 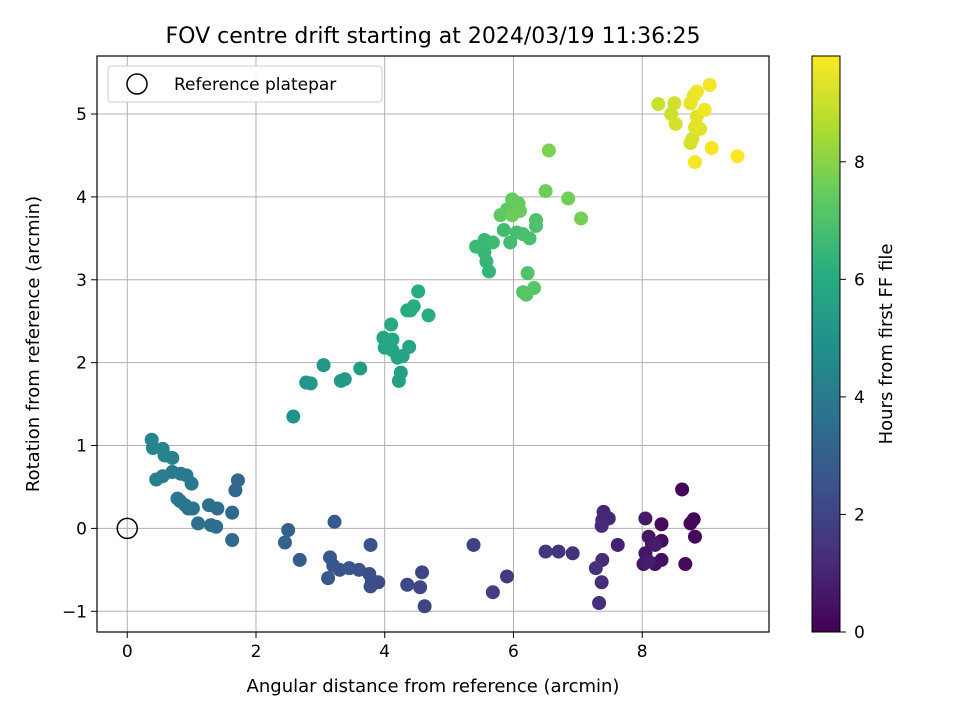 I want to click on reference-marker, so click(x=127, y=528).